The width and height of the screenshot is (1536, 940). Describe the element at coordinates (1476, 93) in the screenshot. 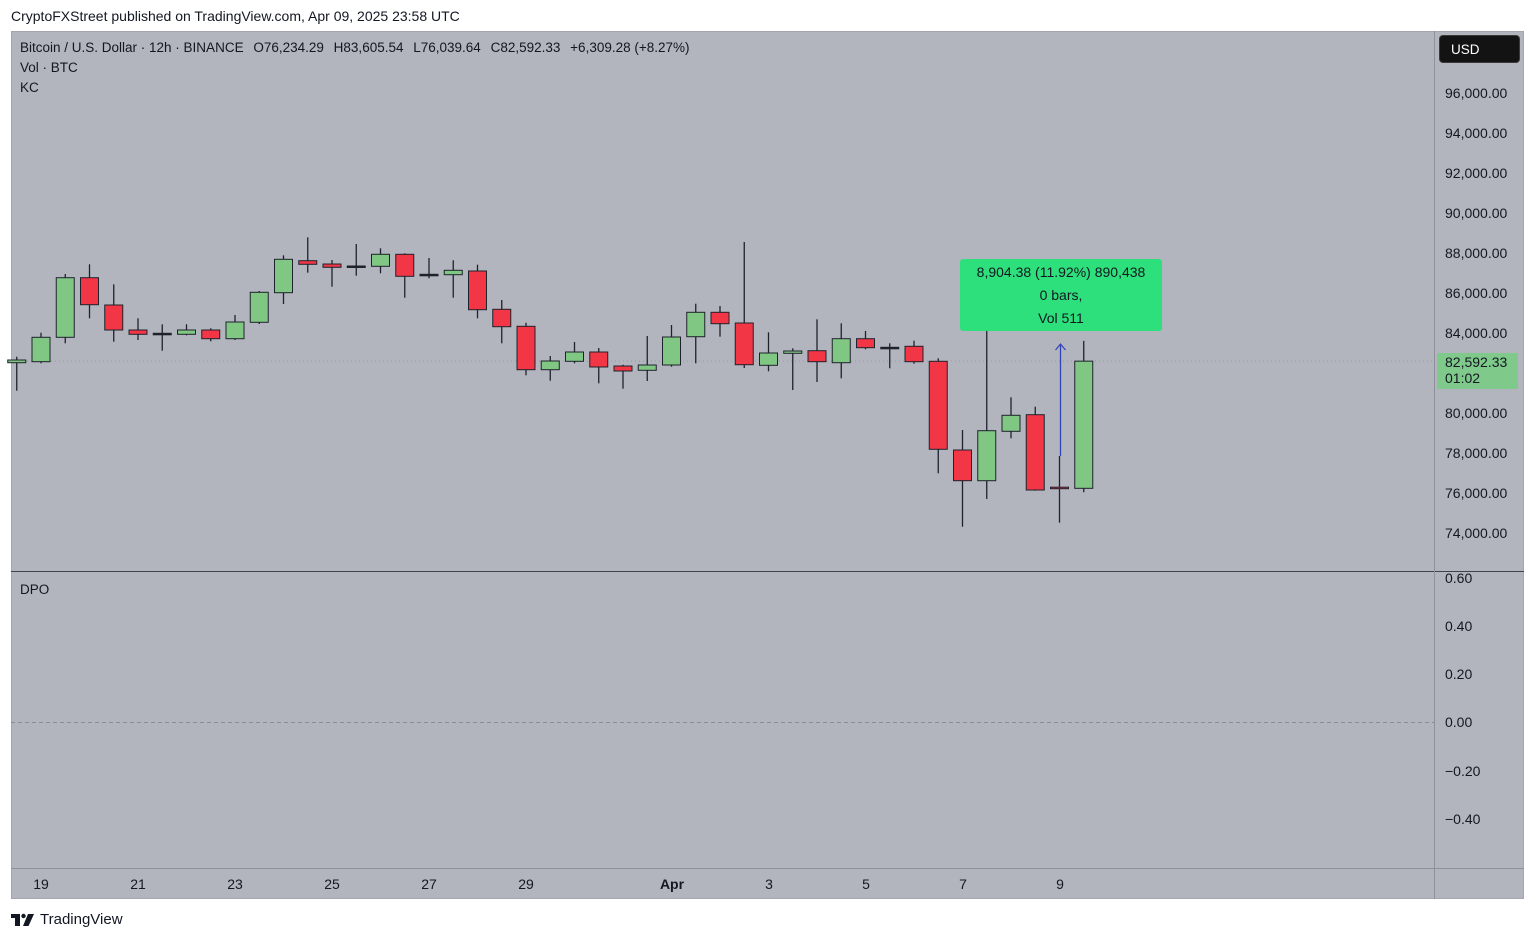

I see `price-tick-label: 96,000.00` at that location.